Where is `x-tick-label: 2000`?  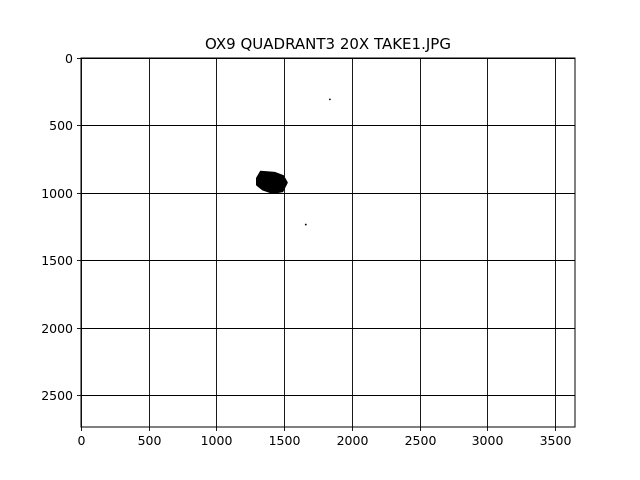 x-tick-label: 2000 is located at coordinates (353, 440).